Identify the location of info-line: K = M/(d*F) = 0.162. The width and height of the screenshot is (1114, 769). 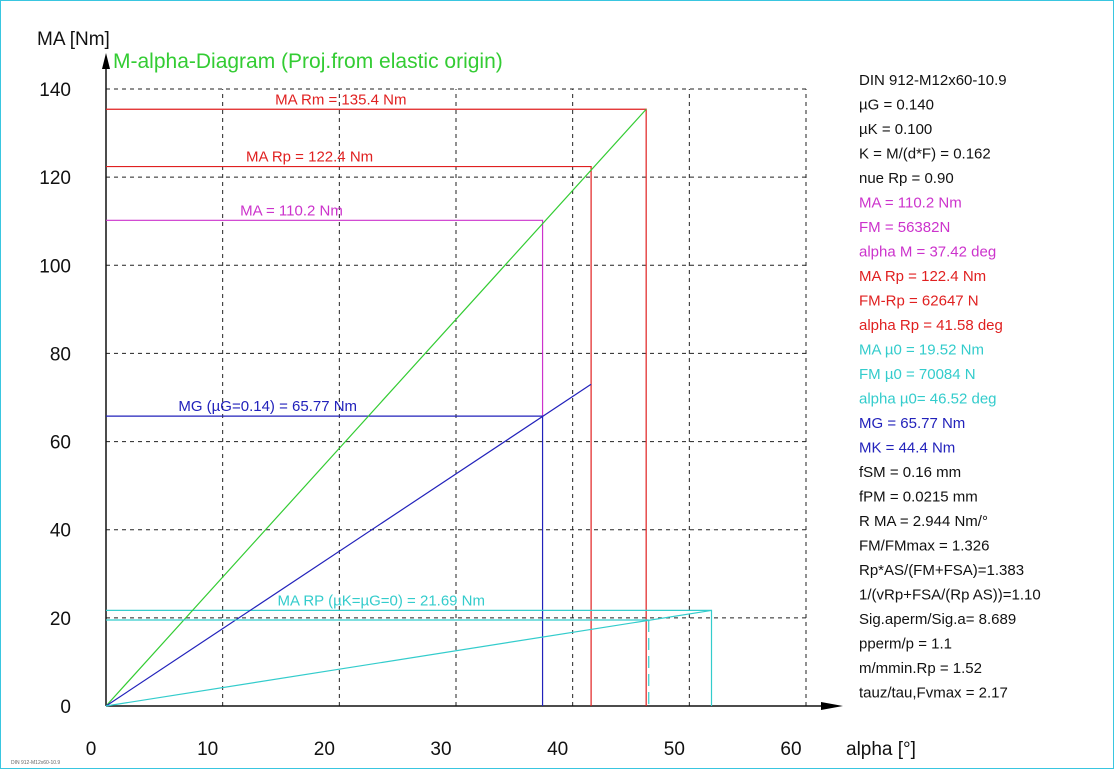
(925, 154).